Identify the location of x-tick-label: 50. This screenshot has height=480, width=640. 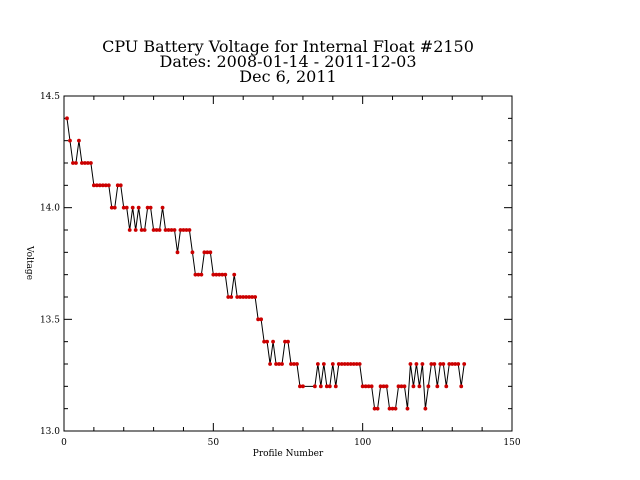
(214, 443).